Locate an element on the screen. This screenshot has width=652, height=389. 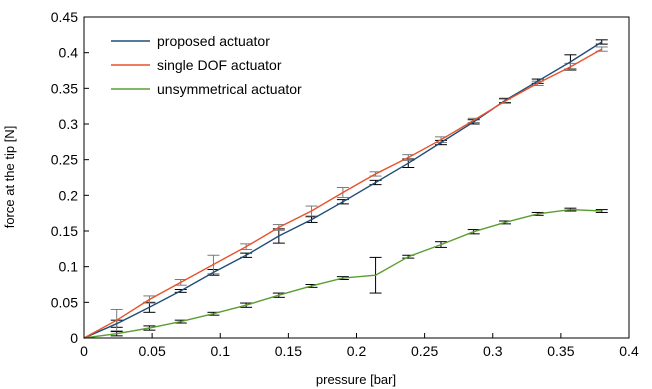
x-tick-label: 0 is located at coordinates (84, 351).